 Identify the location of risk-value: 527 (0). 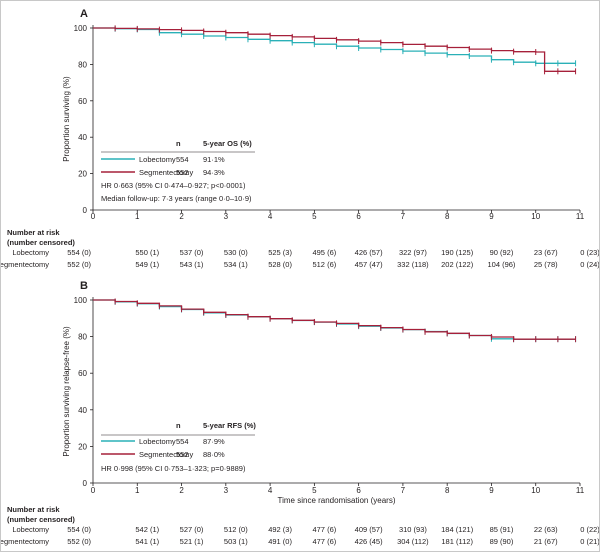
(192, 529).